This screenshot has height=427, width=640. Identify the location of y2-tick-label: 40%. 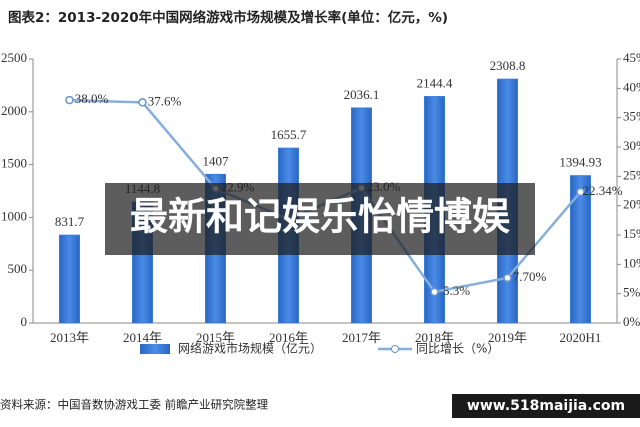
(631, 86).